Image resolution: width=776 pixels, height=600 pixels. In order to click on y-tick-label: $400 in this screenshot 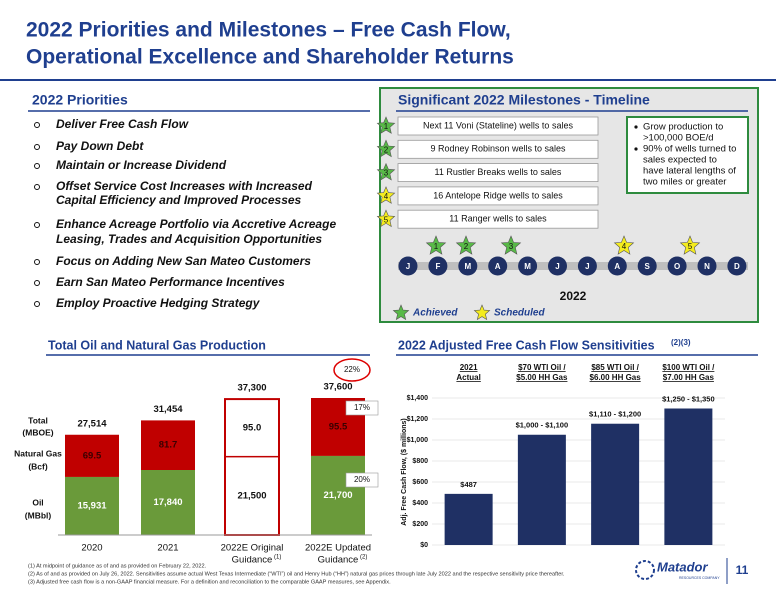, I will do `click(420, 503)`.